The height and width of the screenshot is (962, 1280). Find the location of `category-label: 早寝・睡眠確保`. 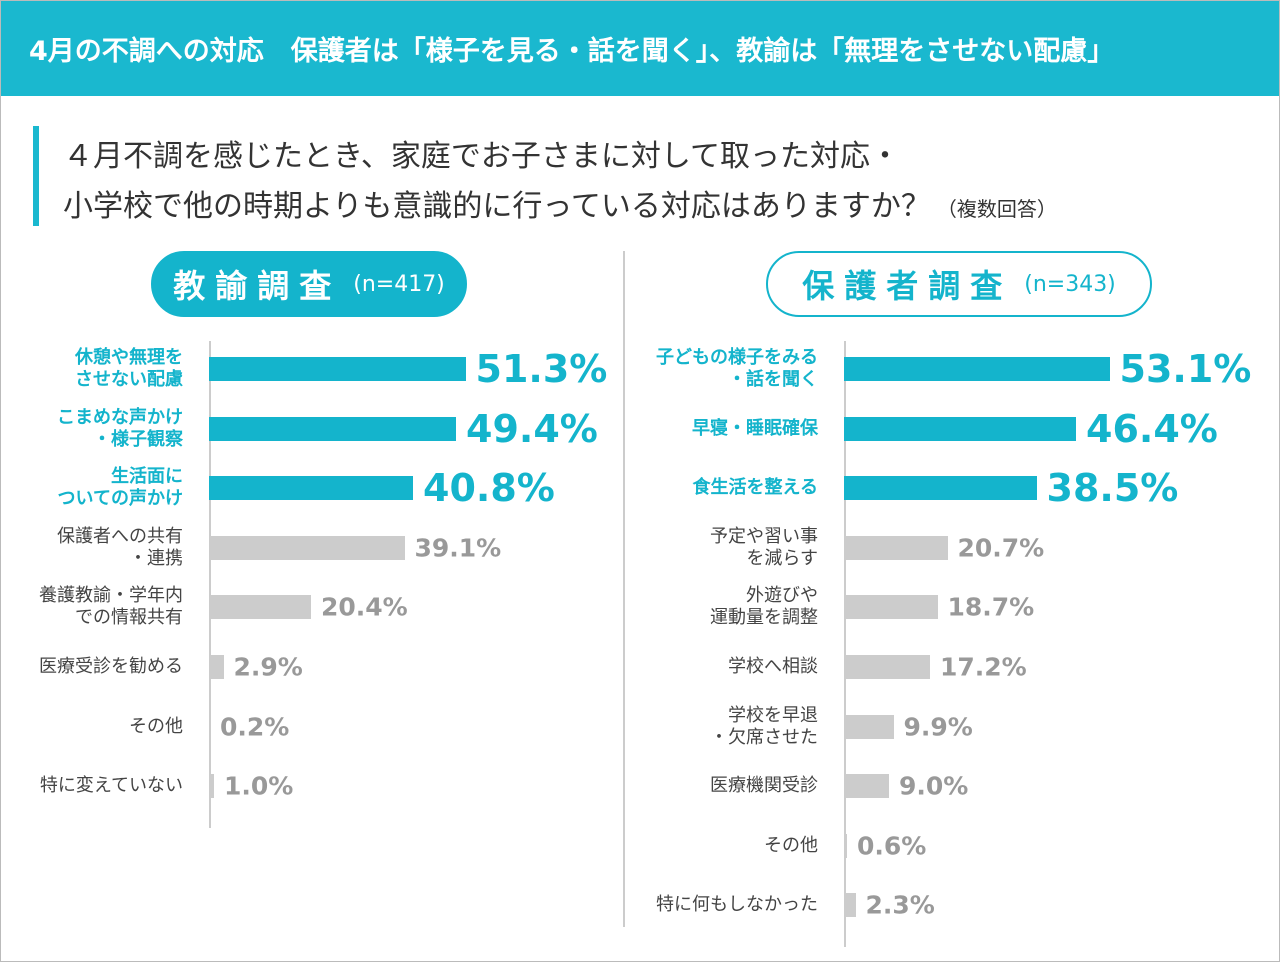

category-label: 早寝・睡眠確保 is located at coordinates (755, 428).